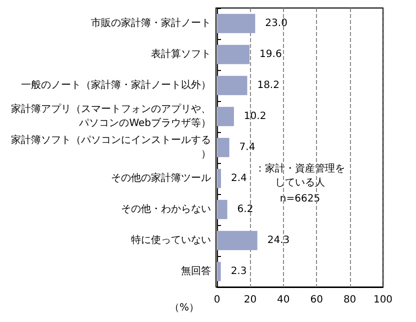 The image size is (416, 322). Describe the element at coordinates (268, 85) in the screenshot. I see `data-label: 18.2` at that location.